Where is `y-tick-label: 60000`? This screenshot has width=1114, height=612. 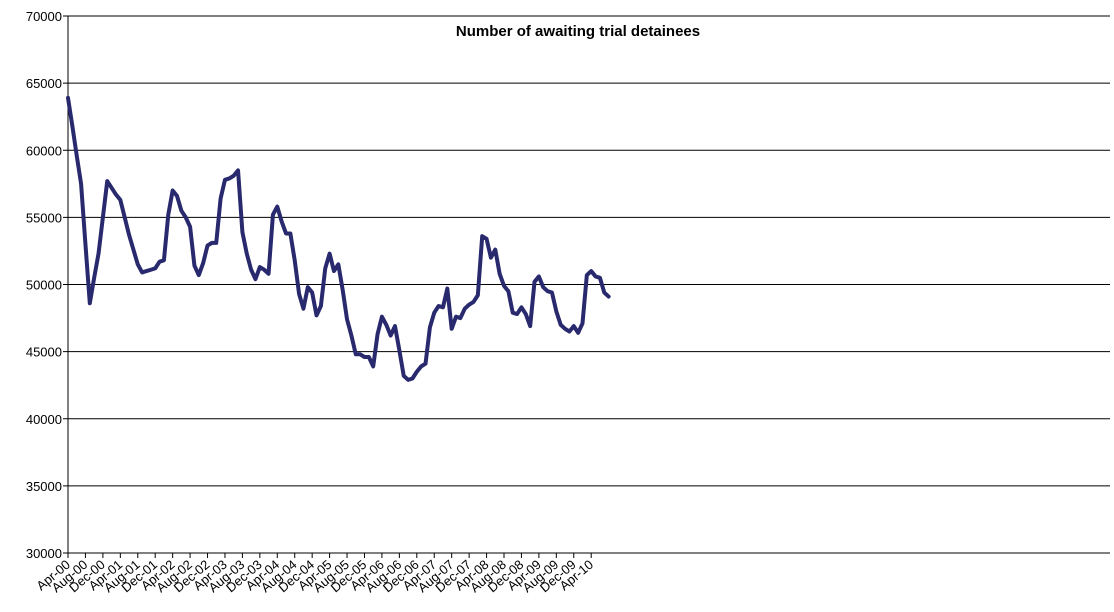 y-tick-label: 60000 is located at coordinates (44, 150).